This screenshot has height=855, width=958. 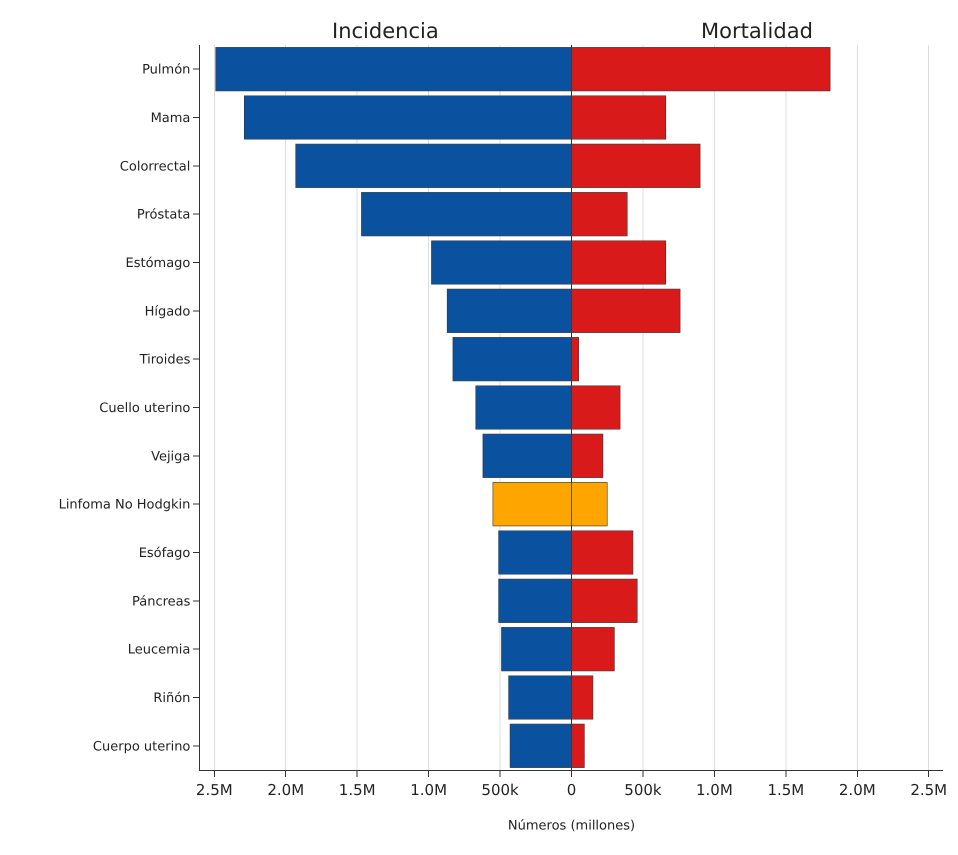 I want to click on y-tick-label: Hígado, so click(x=167, y=312).